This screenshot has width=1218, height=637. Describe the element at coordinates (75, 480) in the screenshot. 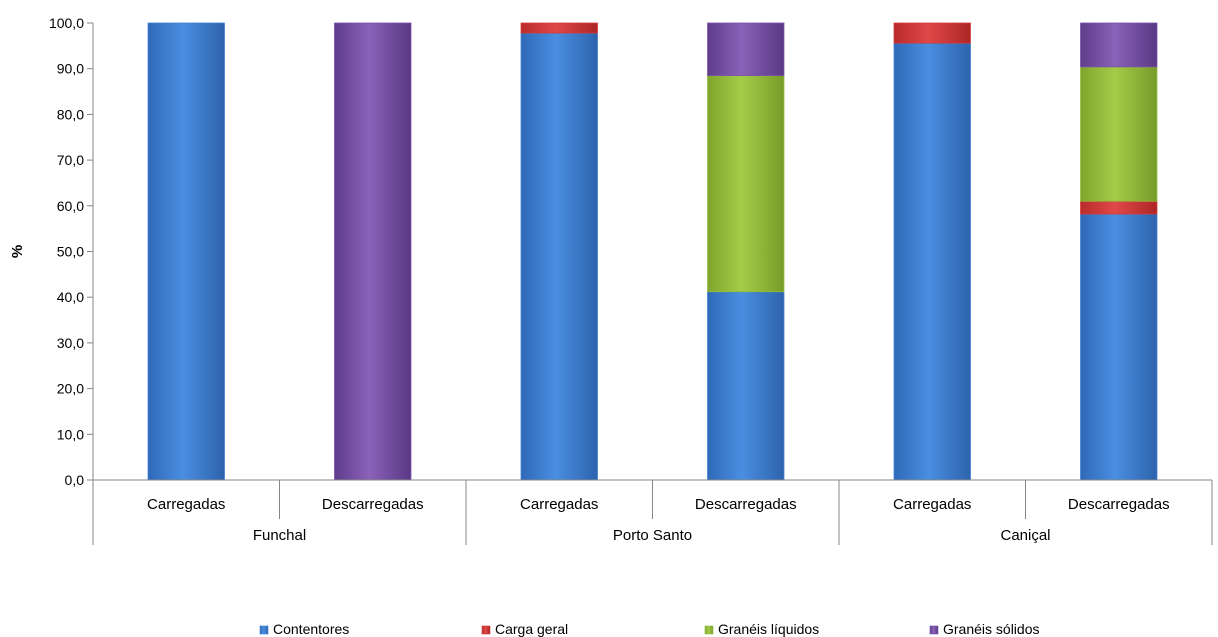

I see `y-tick-label: 0,0` at that location.